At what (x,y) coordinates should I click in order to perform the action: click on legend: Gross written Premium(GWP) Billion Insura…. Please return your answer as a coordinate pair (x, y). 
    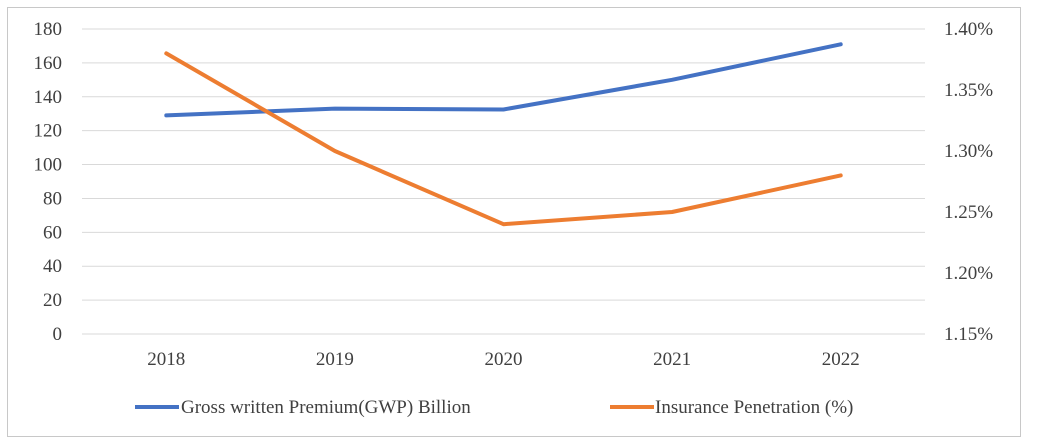
    Looking at the image, I should click on (494, 407).